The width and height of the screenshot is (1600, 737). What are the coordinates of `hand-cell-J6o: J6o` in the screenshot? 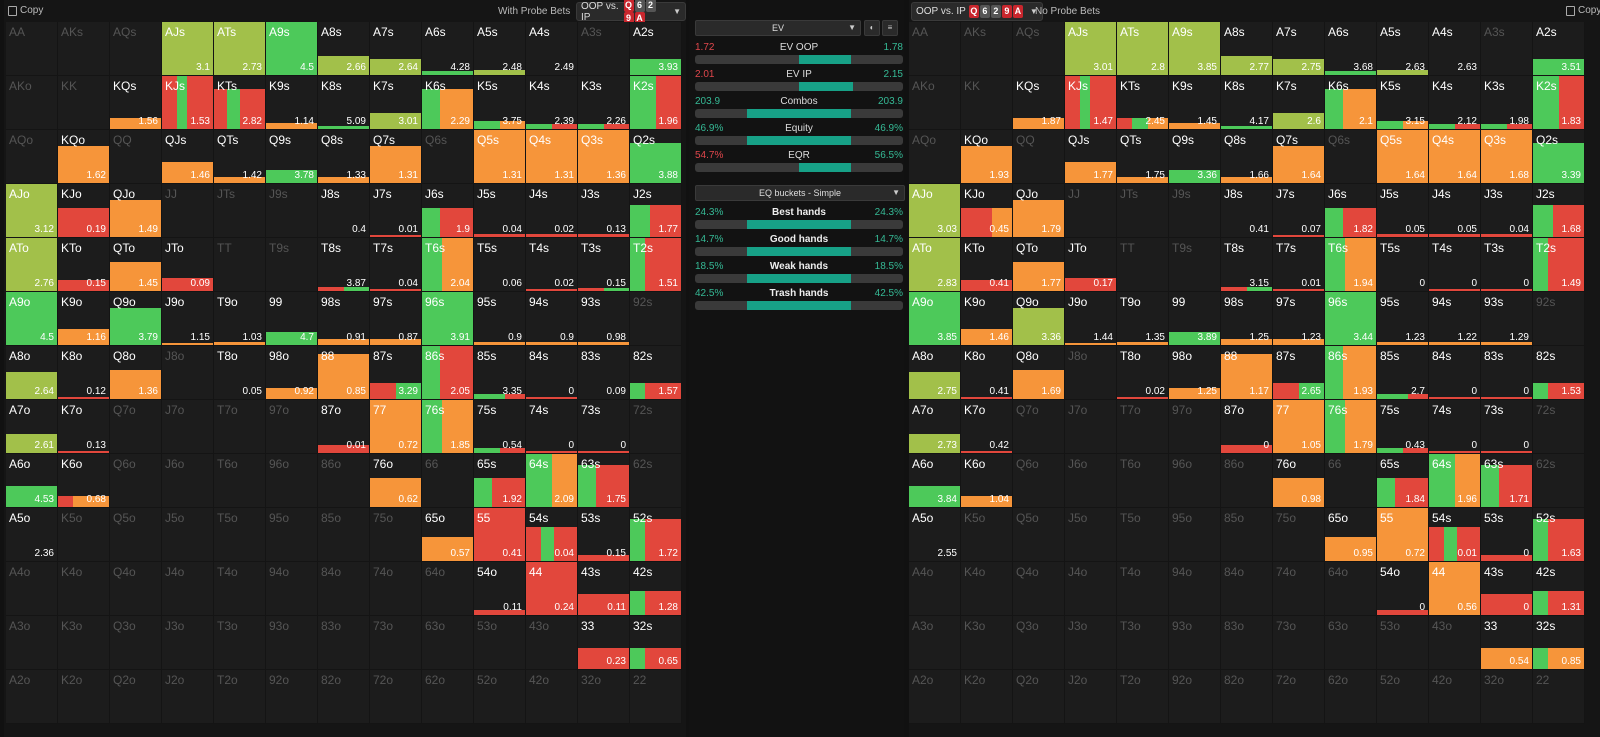 It's located at (1091, 481).